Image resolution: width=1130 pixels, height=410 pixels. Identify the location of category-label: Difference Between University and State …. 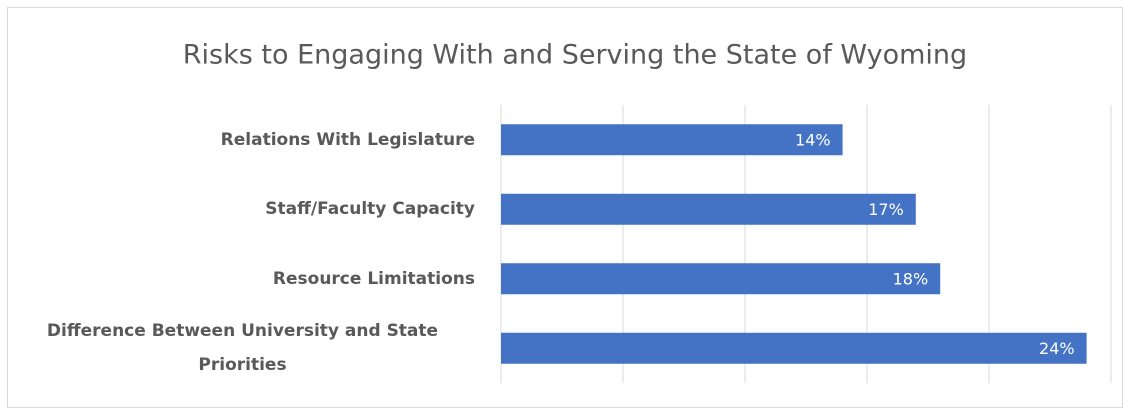
(242, 348).